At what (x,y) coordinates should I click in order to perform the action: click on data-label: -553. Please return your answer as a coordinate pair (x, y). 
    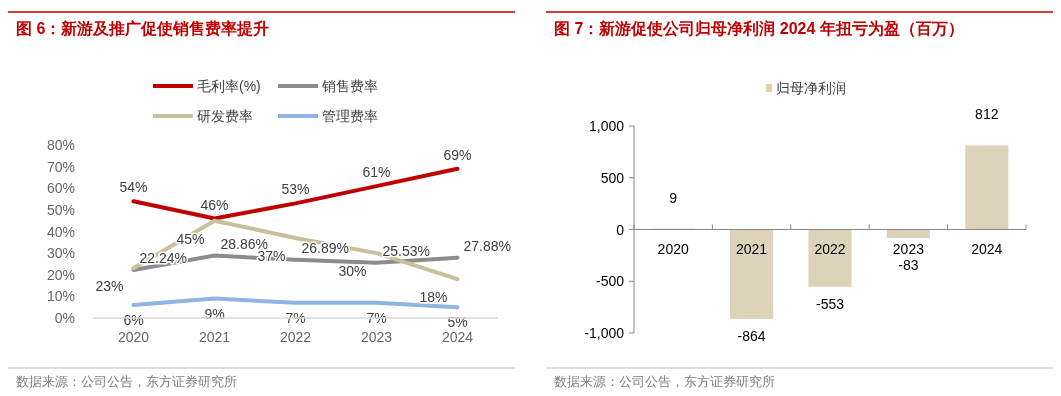
    Looking at the image, I should click on (830, 303).